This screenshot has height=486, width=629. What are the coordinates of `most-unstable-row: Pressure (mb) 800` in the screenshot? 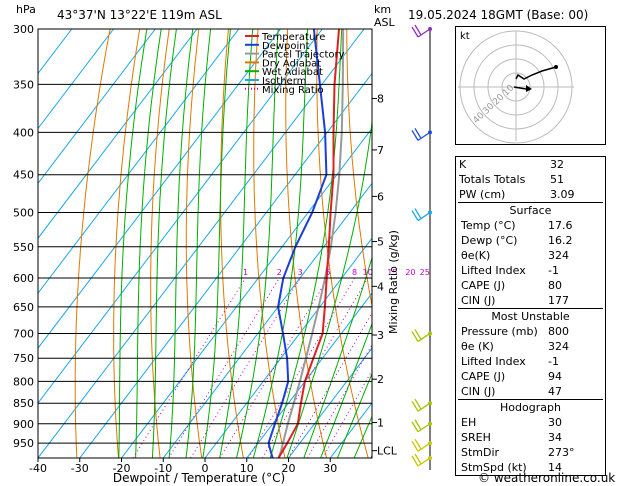 It's located at (530, 331).